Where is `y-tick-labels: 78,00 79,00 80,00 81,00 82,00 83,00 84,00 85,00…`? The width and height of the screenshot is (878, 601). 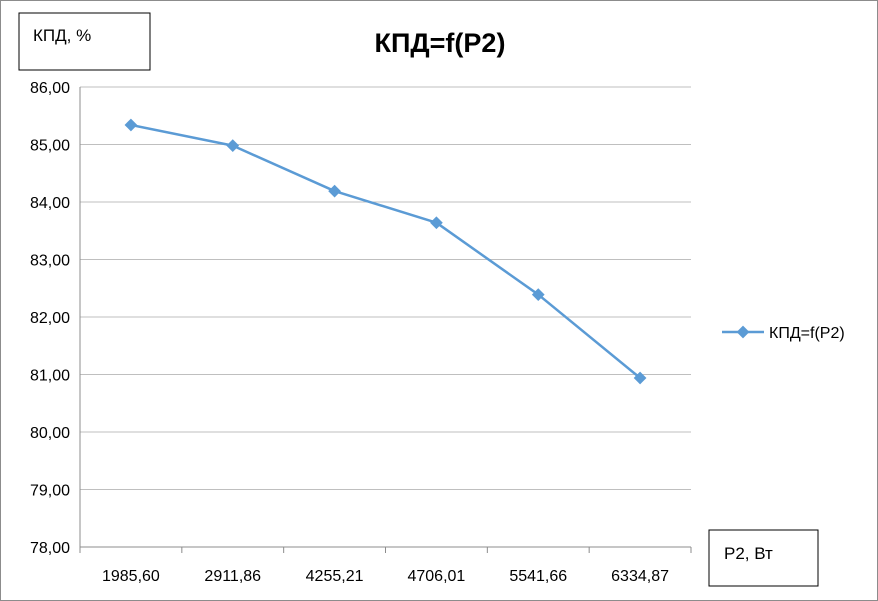
y-tick-labels: 78,00 79,00 80,00 81,00 82,00 83,00 84,00 85,00… is located at coordinates (50, 318).